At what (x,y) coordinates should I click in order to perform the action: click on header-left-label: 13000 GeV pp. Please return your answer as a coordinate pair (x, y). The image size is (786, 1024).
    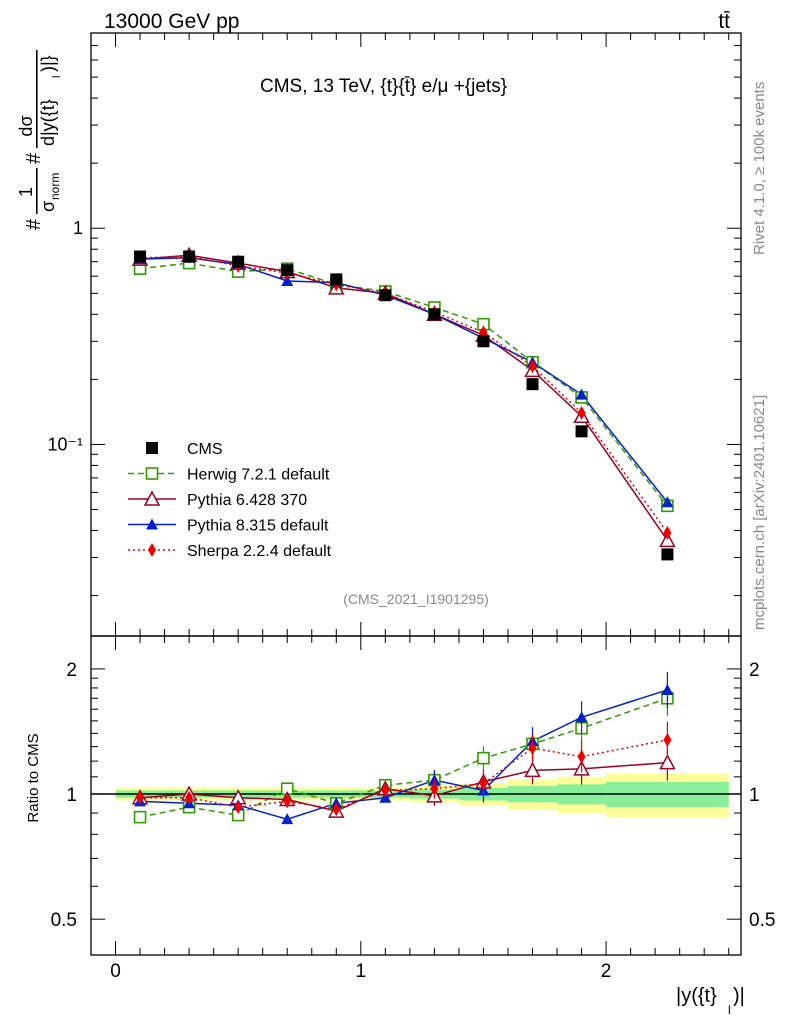
    Looking at the image, I should click on (171, 21).